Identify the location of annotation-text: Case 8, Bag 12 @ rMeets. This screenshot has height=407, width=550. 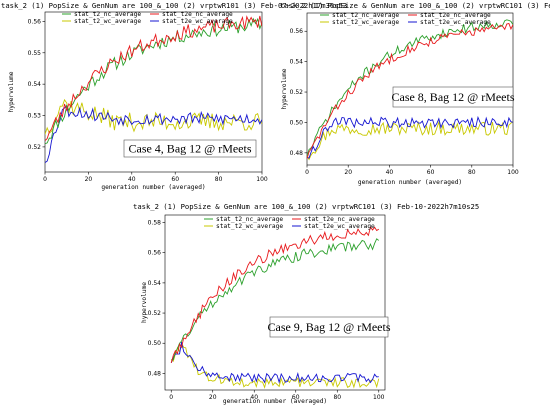
(452, 97).